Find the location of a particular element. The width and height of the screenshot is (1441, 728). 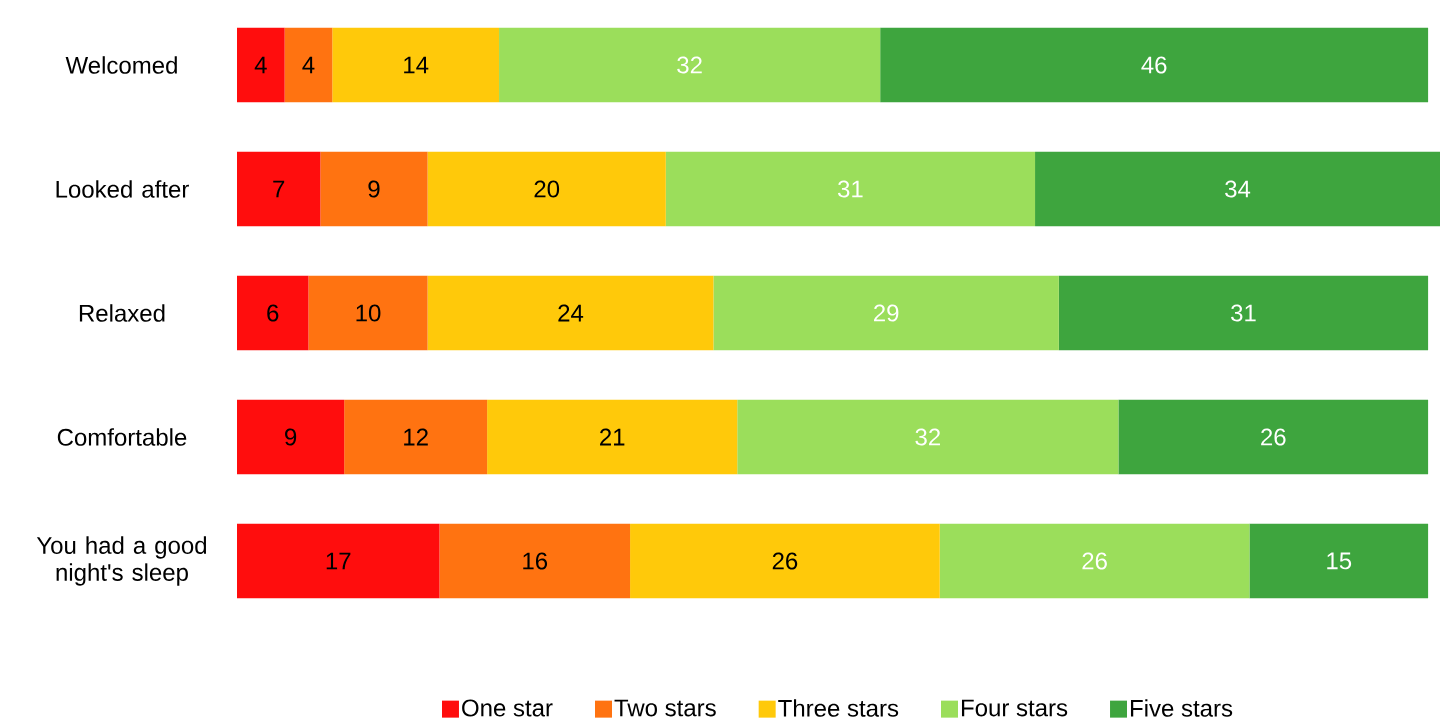

data-label: 7 is located at coordinates (279, 189).